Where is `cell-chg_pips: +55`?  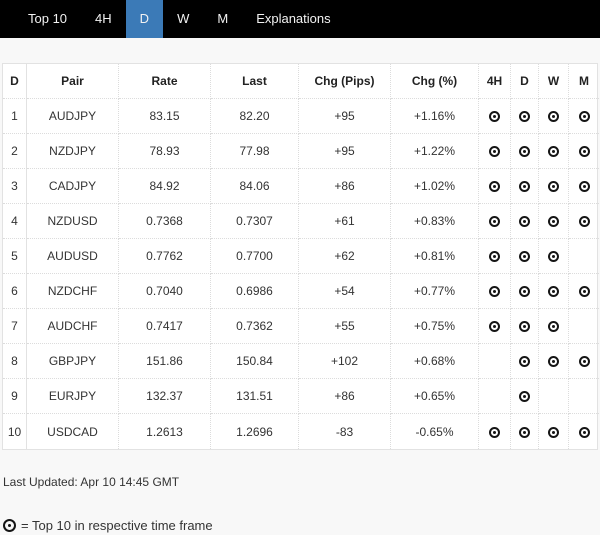 cell-chg_pips: +55 is located at coordinates (345, 326).